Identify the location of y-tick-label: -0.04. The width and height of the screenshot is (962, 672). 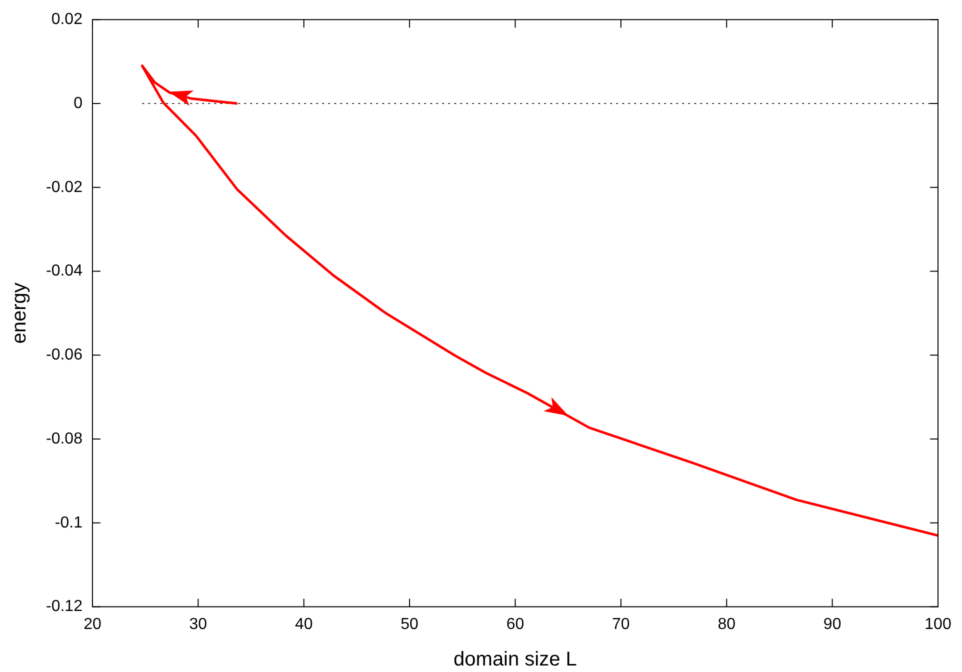
(64, 271).